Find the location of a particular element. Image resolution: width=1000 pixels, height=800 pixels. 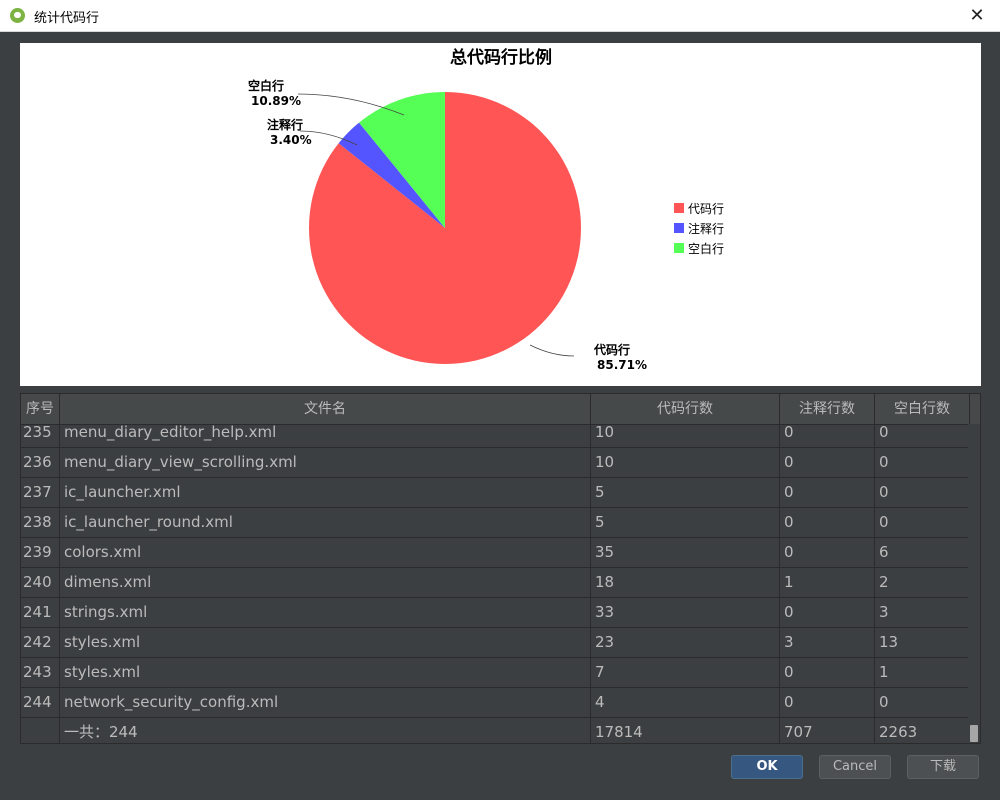

leader-line-blank-lines is located at coordinates (351, 104).